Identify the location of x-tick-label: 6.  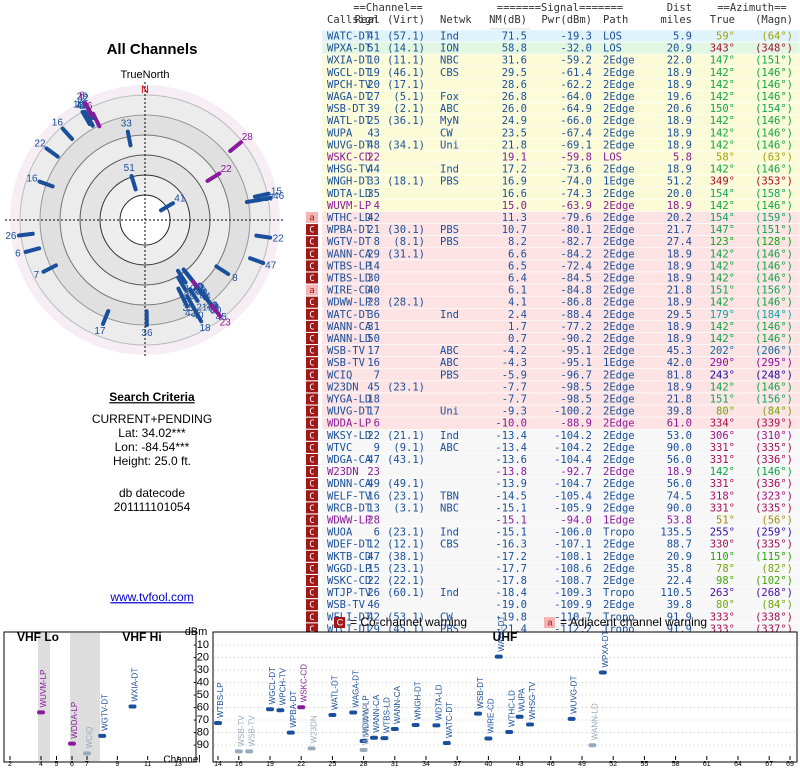
(72, 764).